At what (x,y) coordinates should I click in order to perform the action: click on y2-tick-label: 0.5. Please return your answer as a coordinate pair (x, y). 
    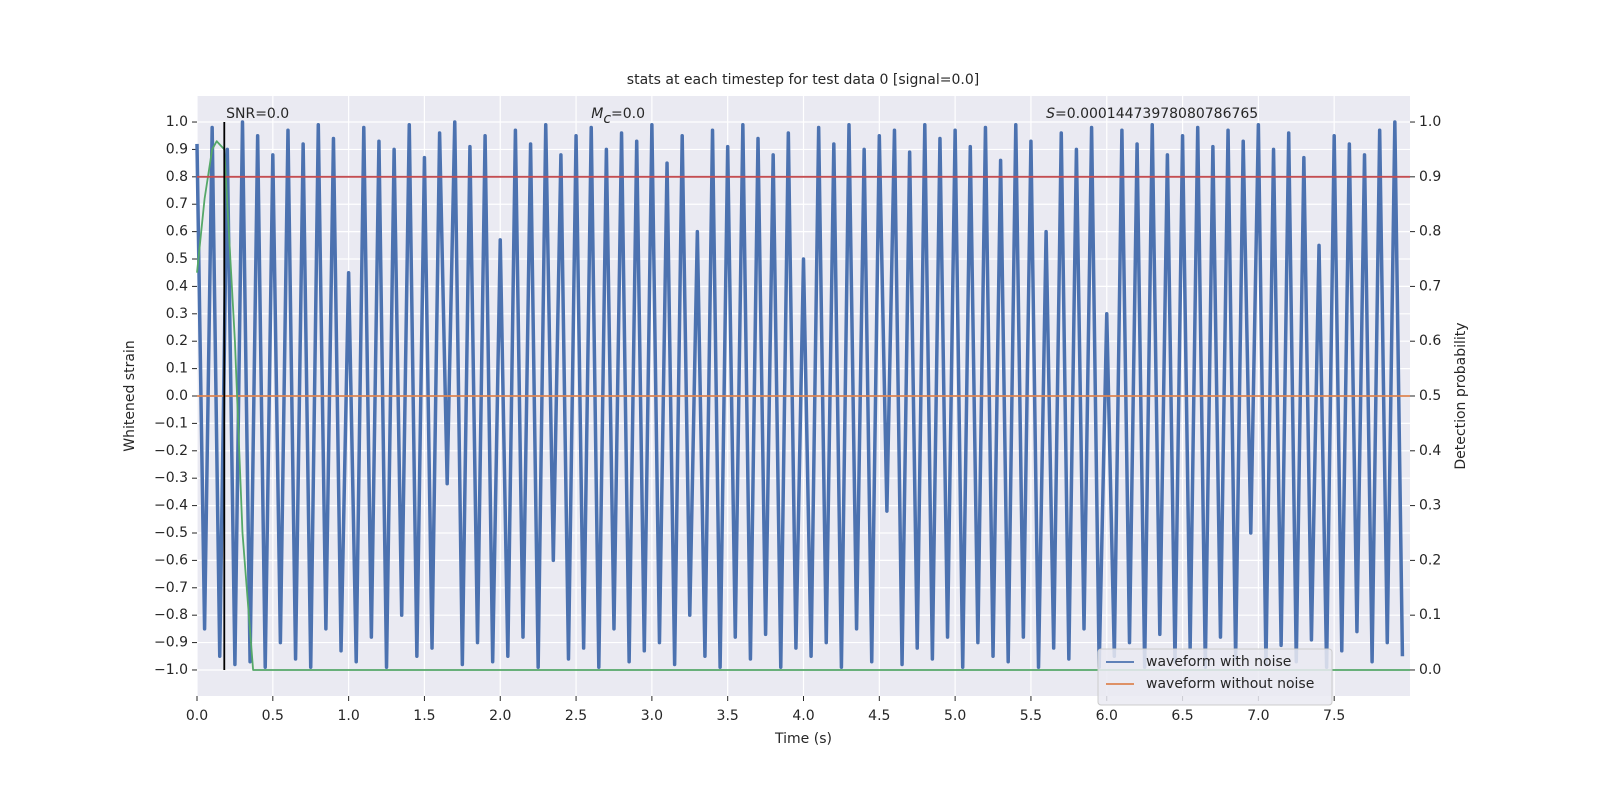
    Looking at the image, I should click on (1430, 396).